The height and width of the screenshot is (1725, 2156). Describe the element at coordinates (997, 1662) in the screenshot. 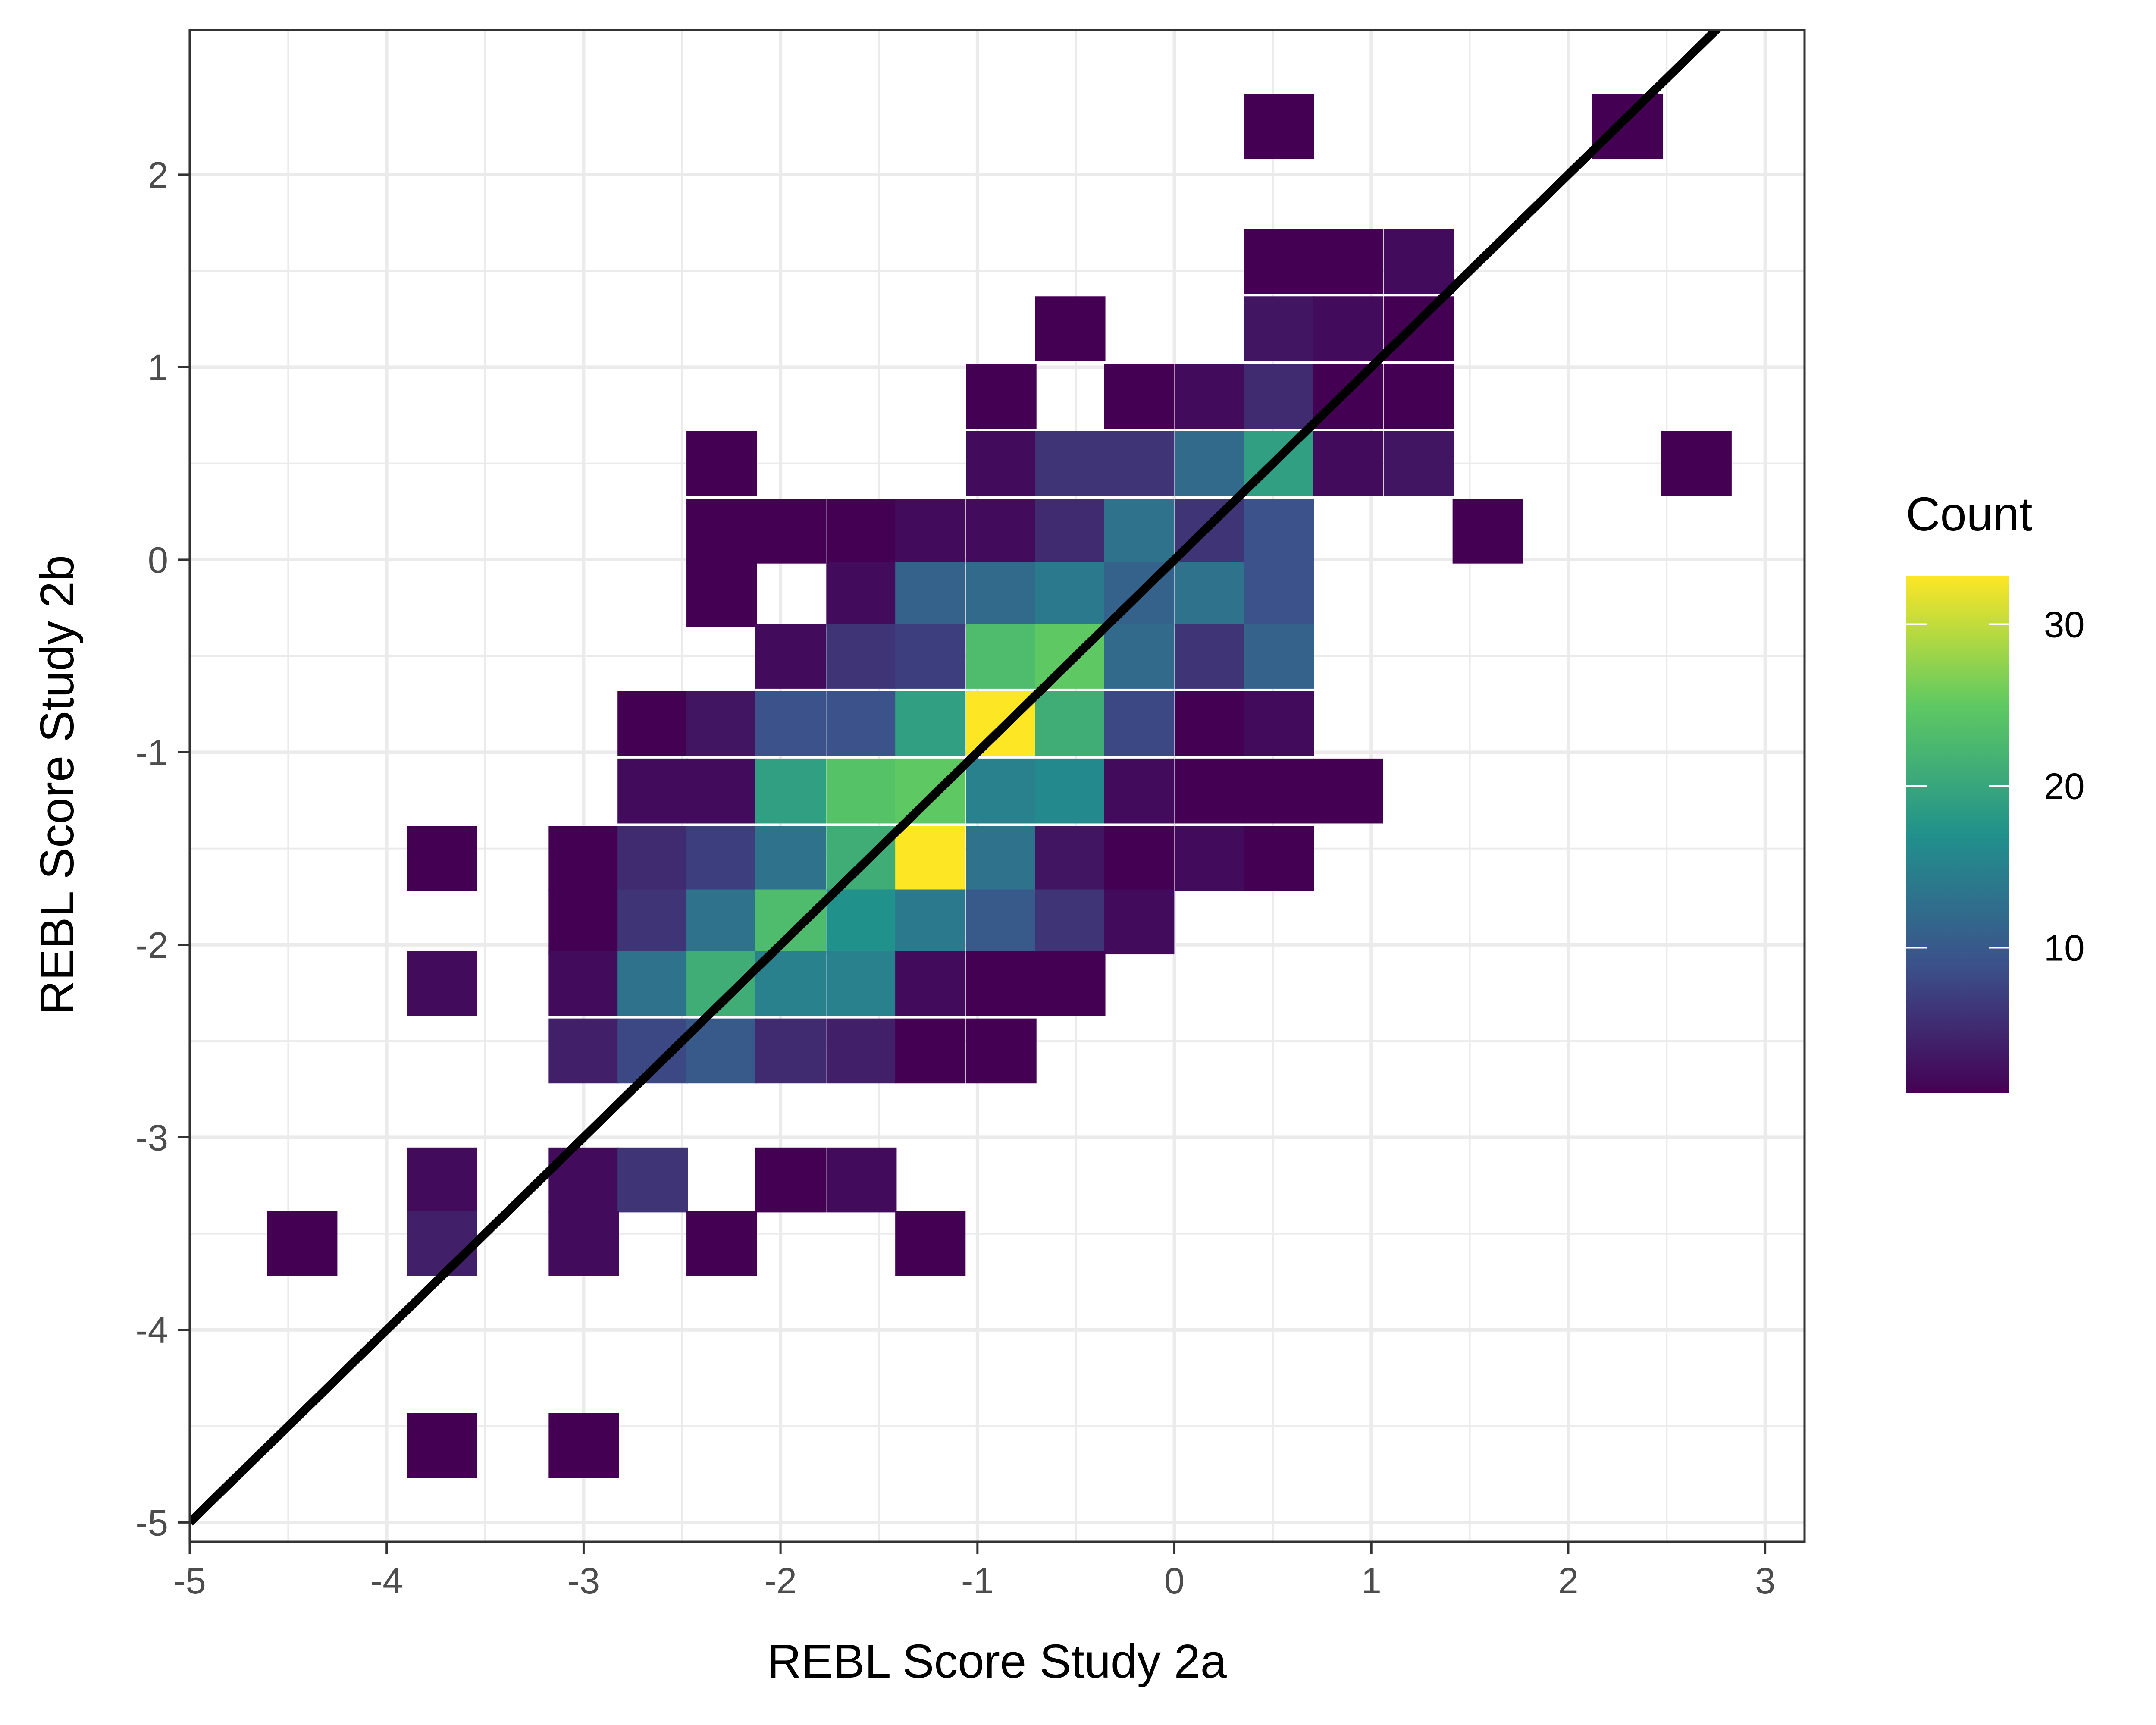

I see `x-axis-title: REBL Score Study 2a` at that location.